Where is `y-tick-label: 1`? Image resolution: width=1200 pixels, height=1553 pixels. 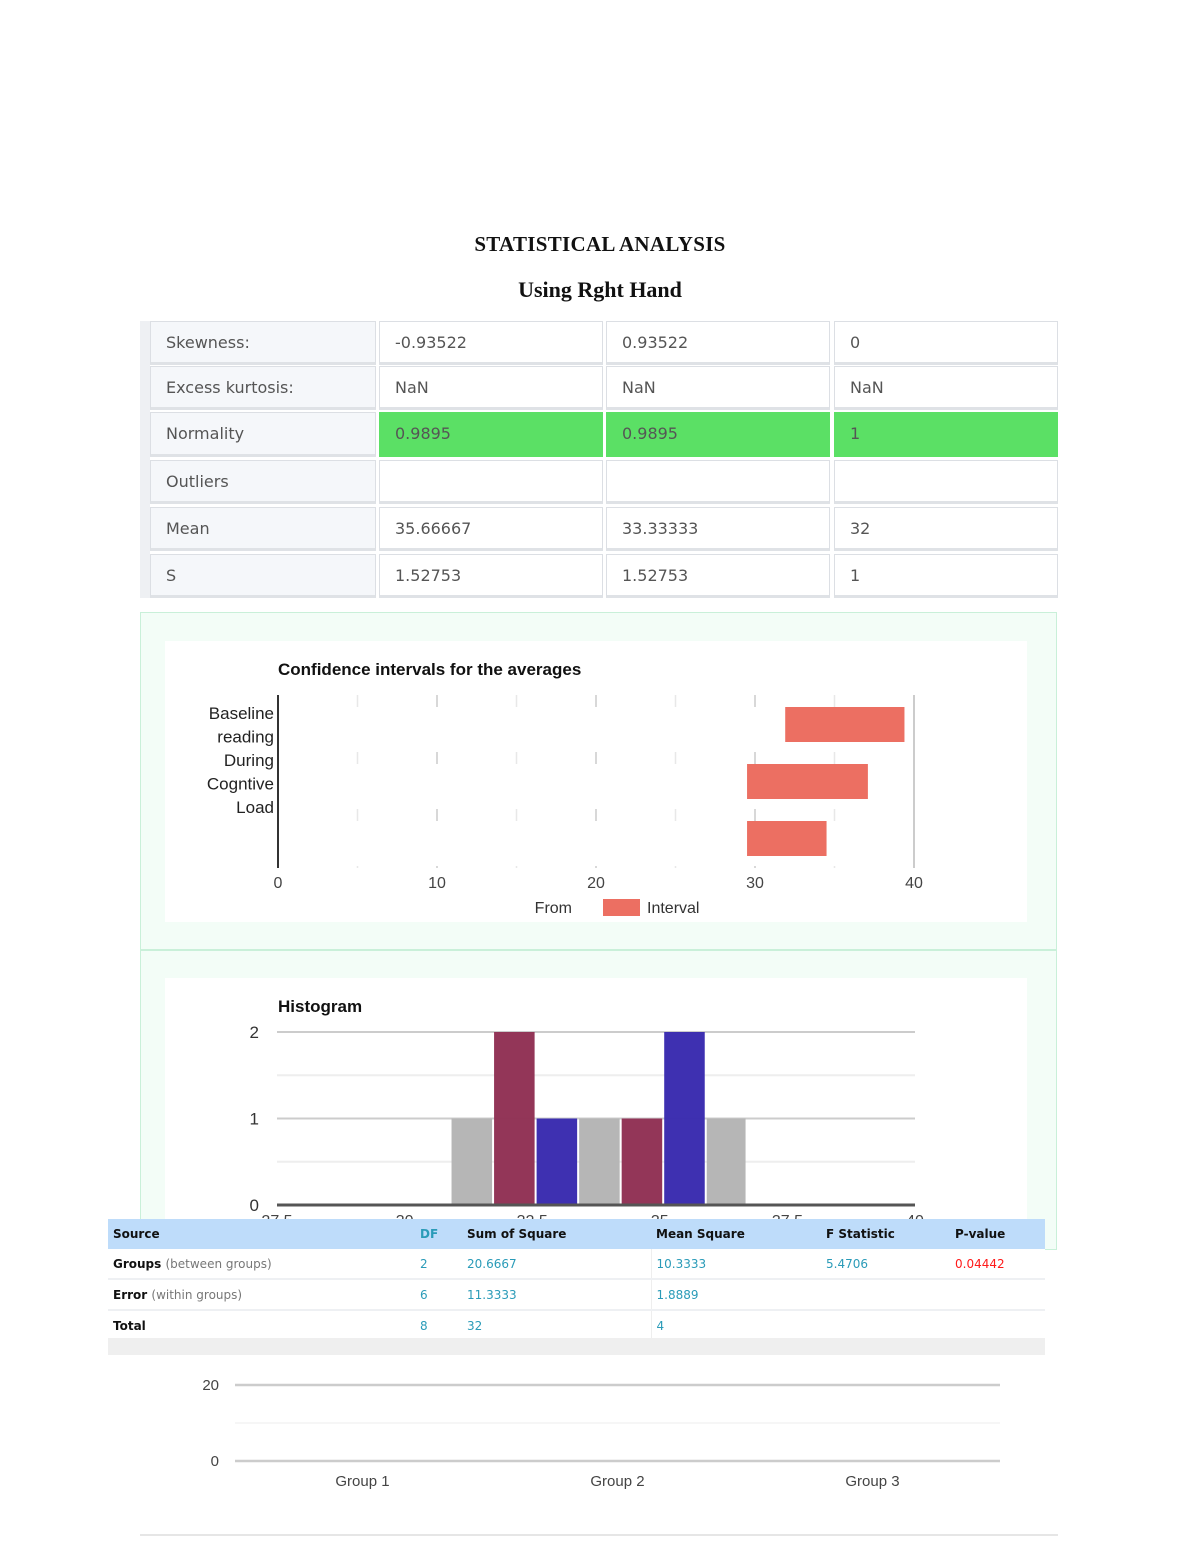
y-tick-label: 1 is located at coordinates (254, 1119).